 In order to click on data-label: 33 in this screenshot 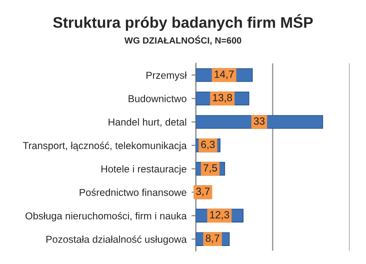, I will do `click(259, 121)`.